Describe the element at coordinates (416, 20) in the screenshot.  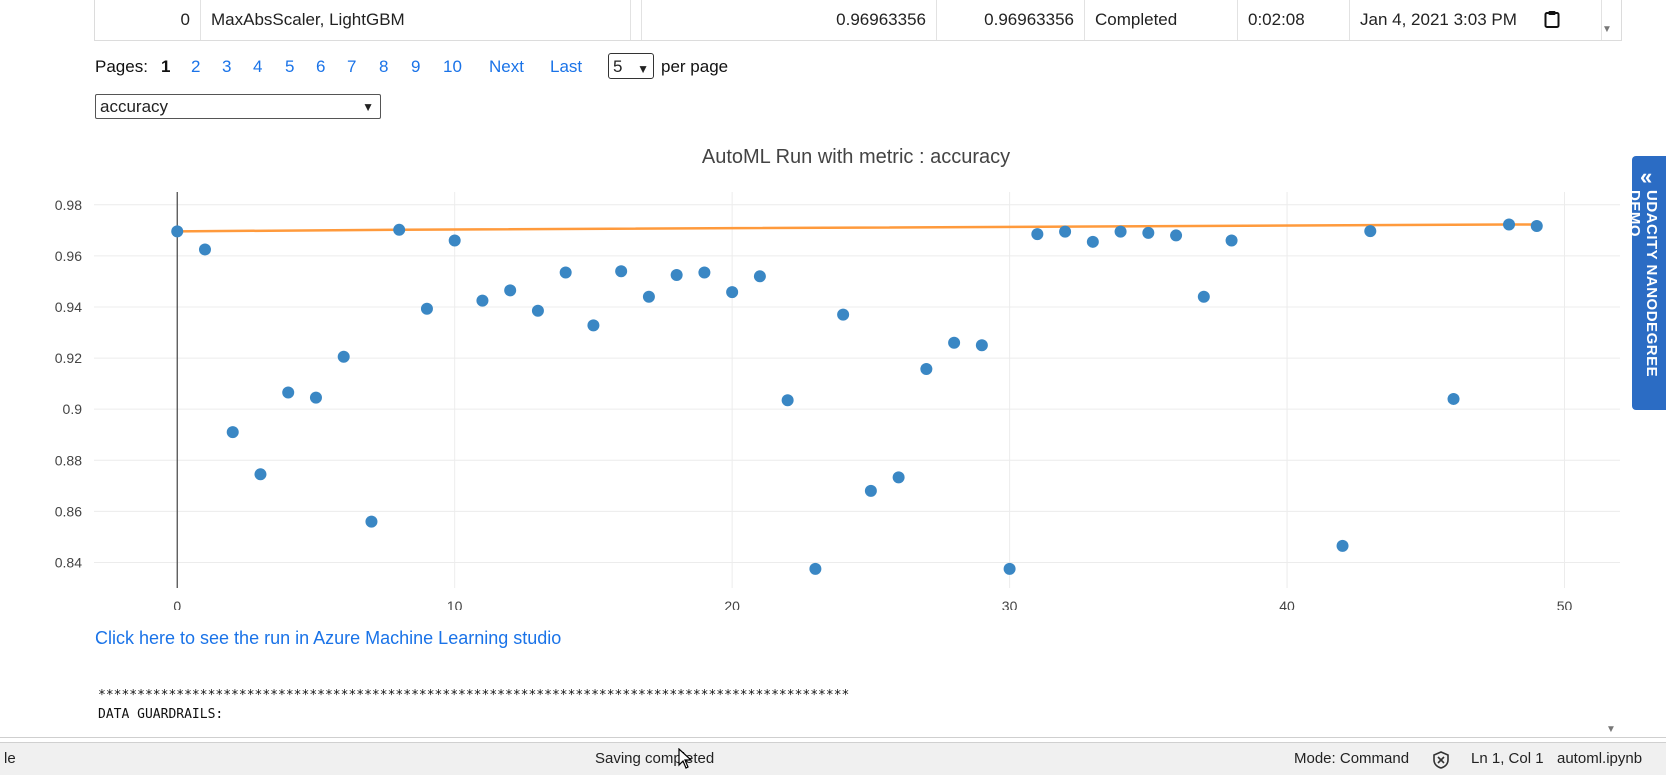
I see `row-algorithm: MaxAbsScaler, LightGBM` at that location.